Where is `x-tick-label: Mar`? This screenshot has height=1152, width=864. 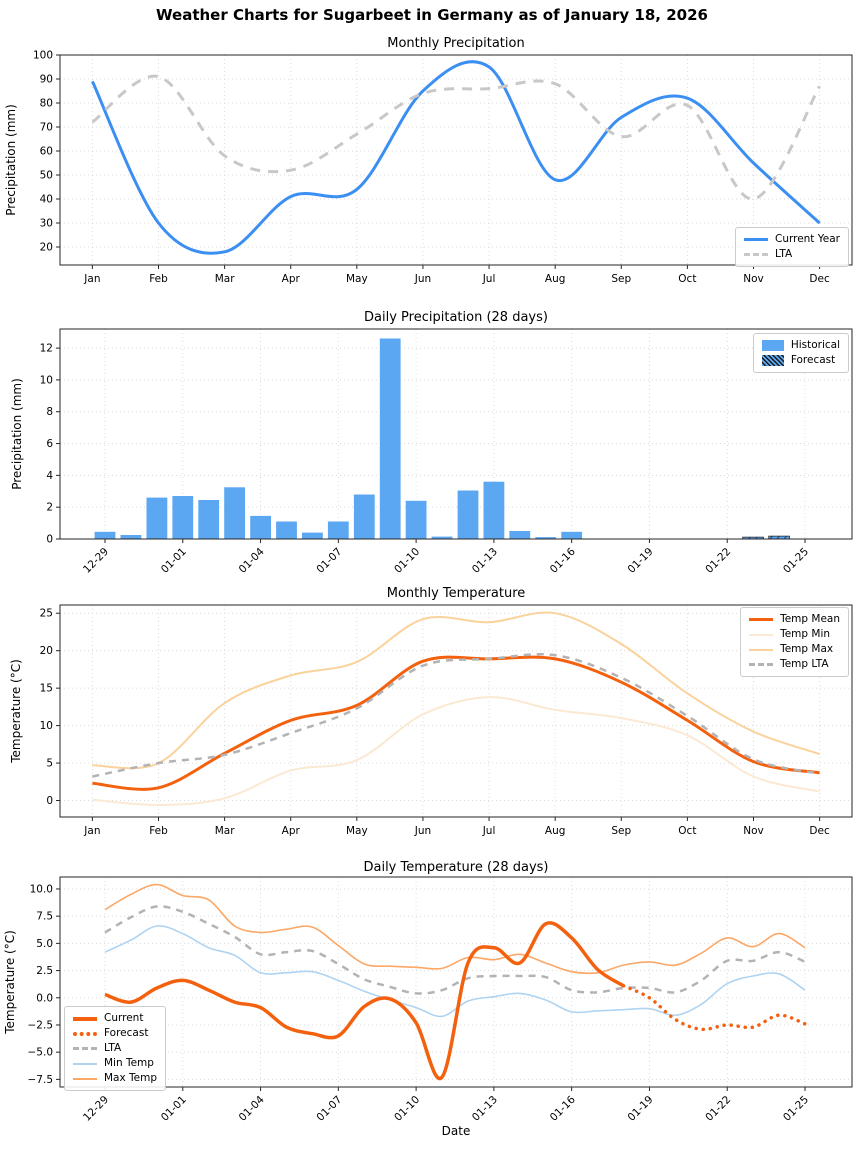
x-tick-label: Mar is located at coordinates (225, 279).